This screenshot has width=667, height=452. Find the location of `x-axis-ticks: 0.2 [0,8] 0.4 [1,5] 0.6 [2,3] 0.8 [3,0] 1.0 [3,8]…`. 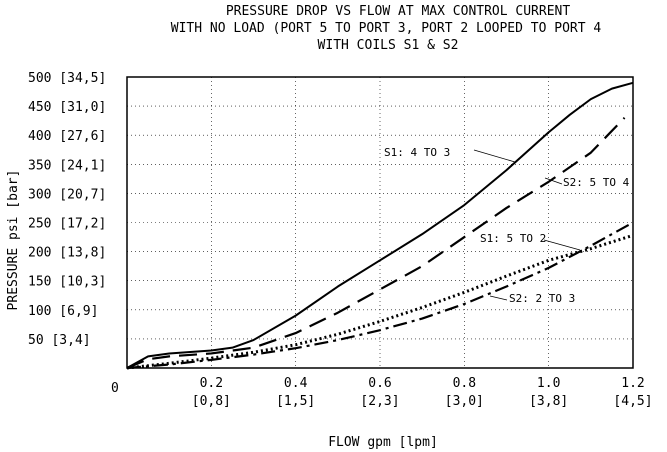

x-axis-ticks: 0.2 [0,8] 0.4 [1,5] 0.6 [2,3] 0.8 [3,0] 1.0 [3,8]… is located at coordinates (422, 392).